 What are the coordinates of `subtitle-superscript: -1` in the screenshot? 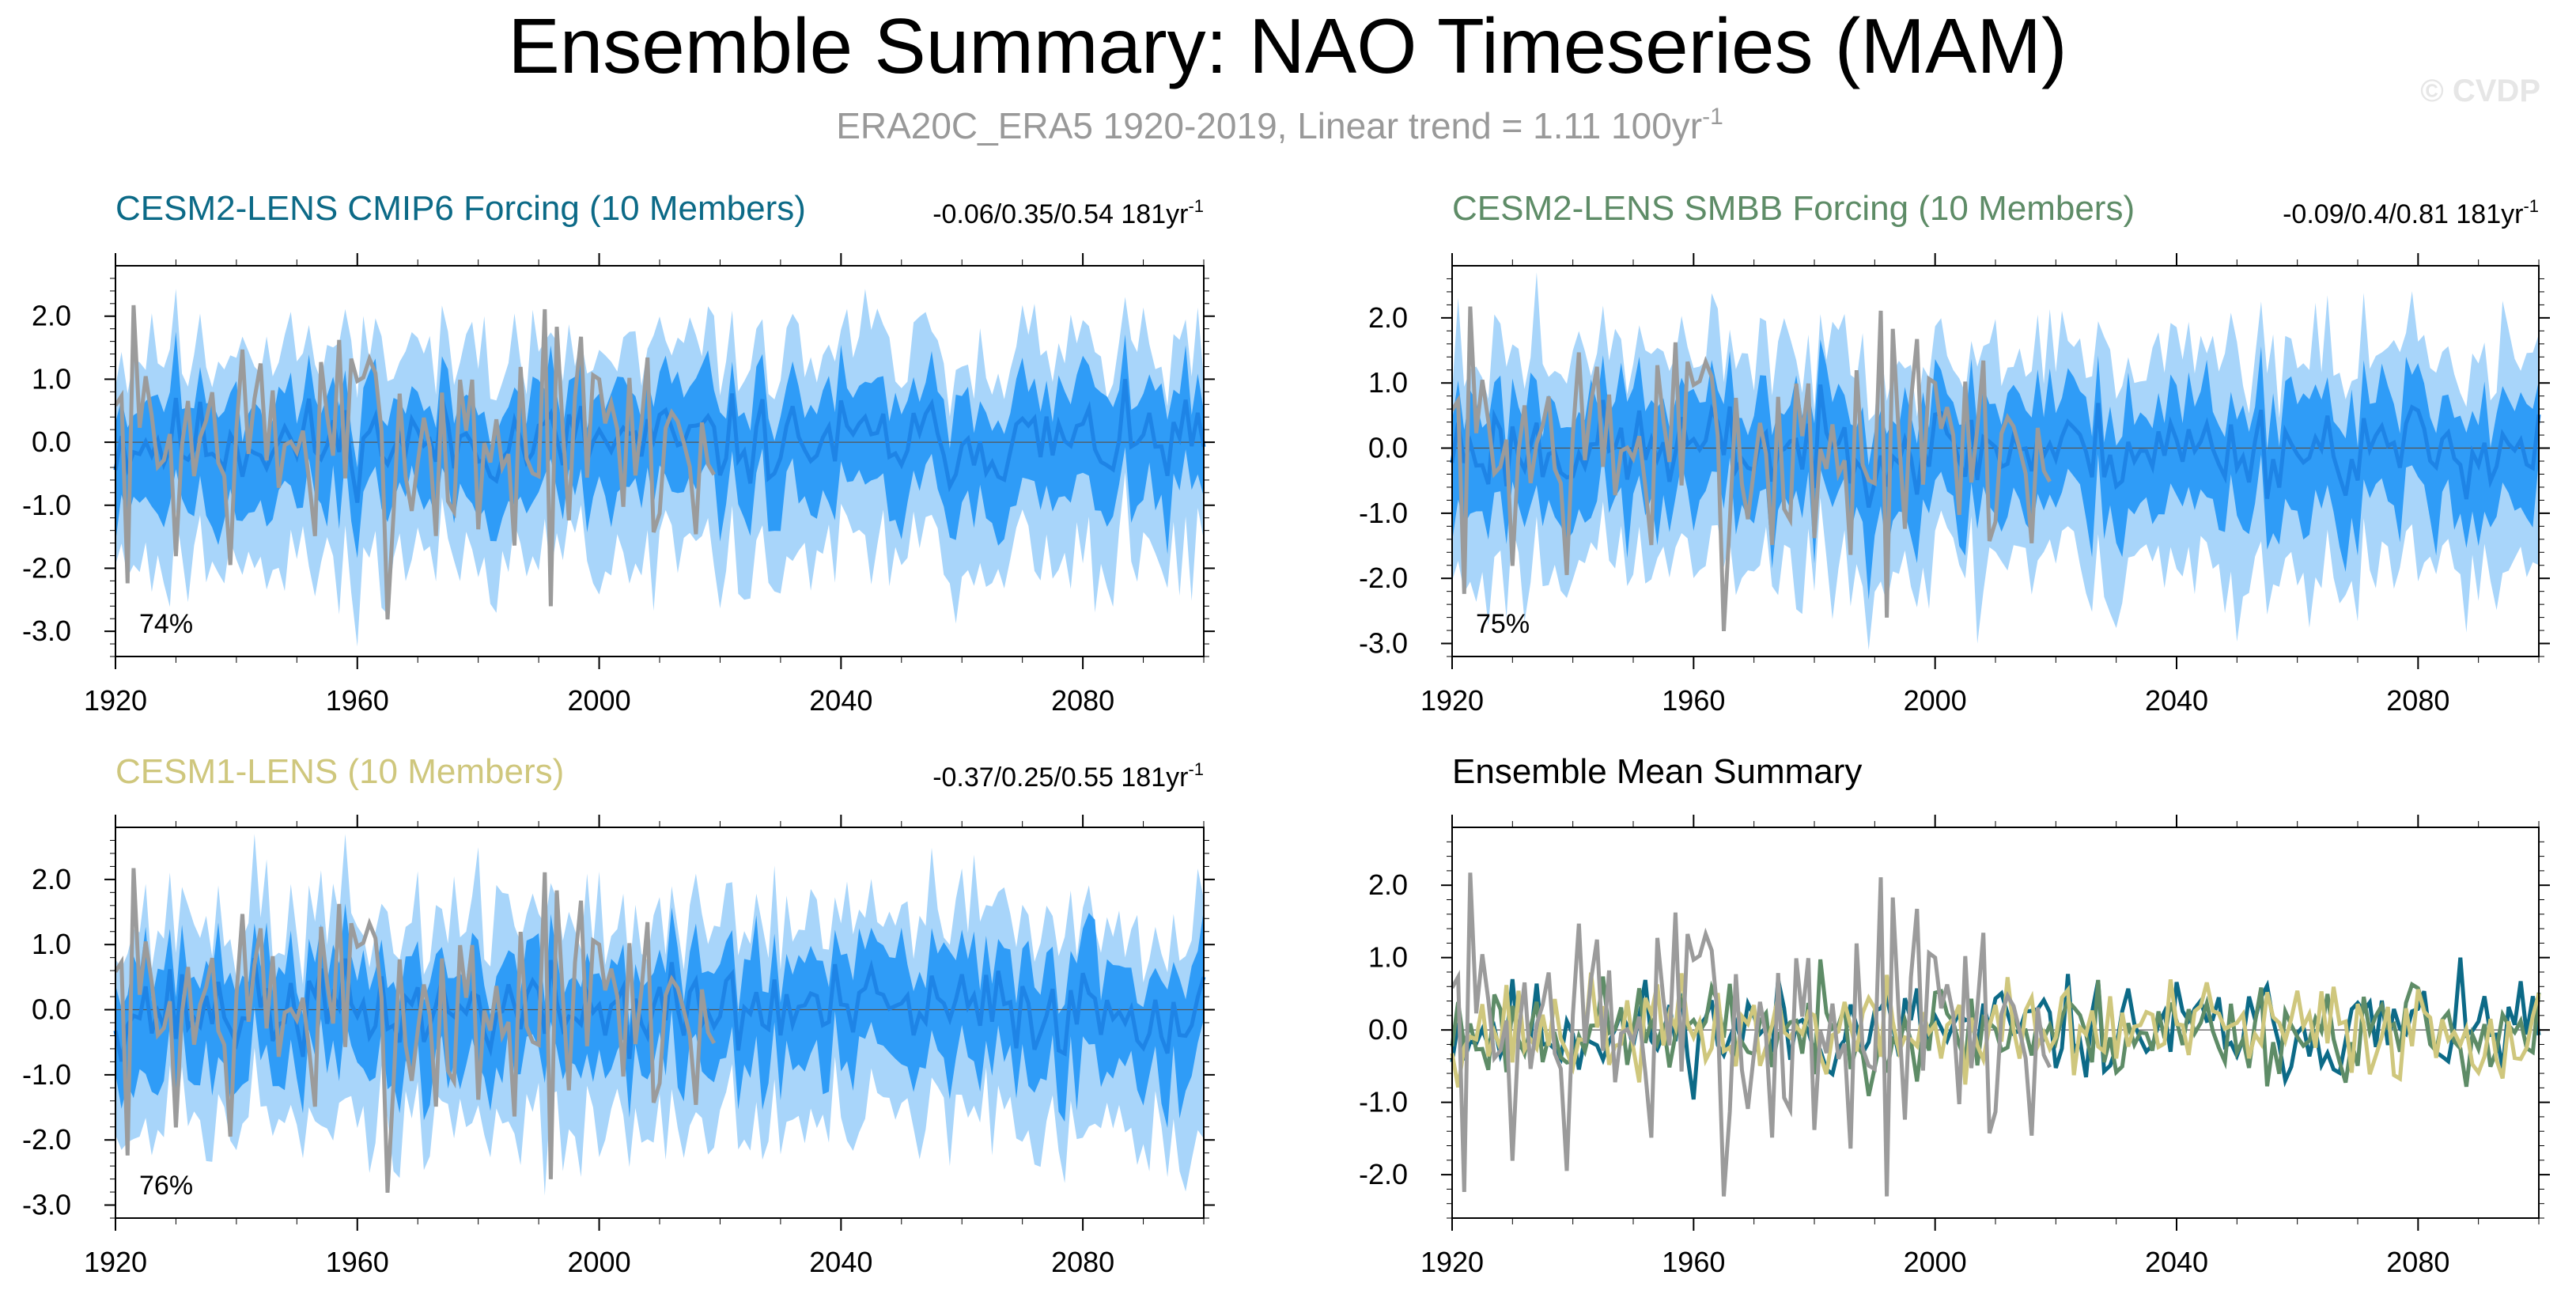 It's located at (1712, 117).